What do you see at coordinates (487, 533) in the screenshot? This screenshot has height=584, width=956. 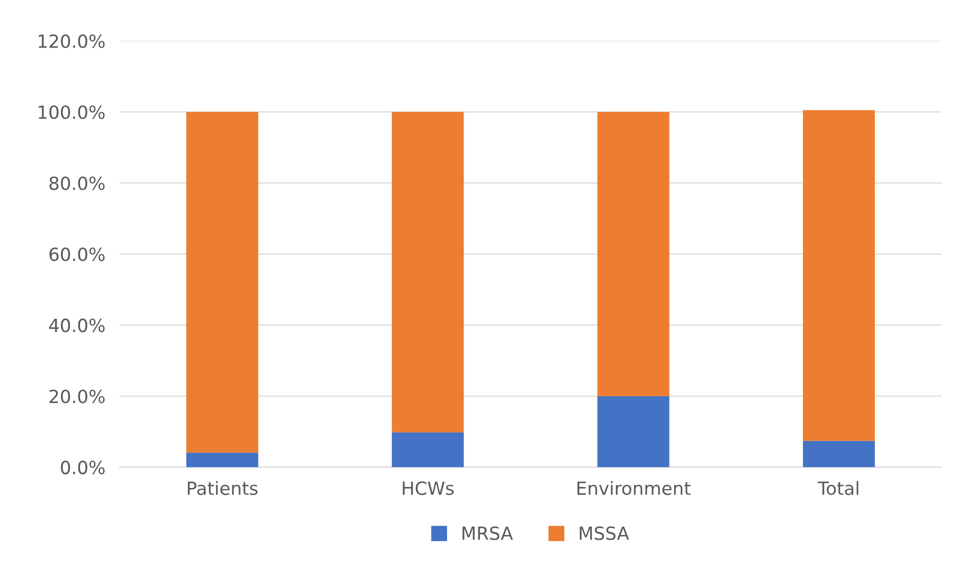 I see `legend-label: MRSA` at bounding box center [487, 533].